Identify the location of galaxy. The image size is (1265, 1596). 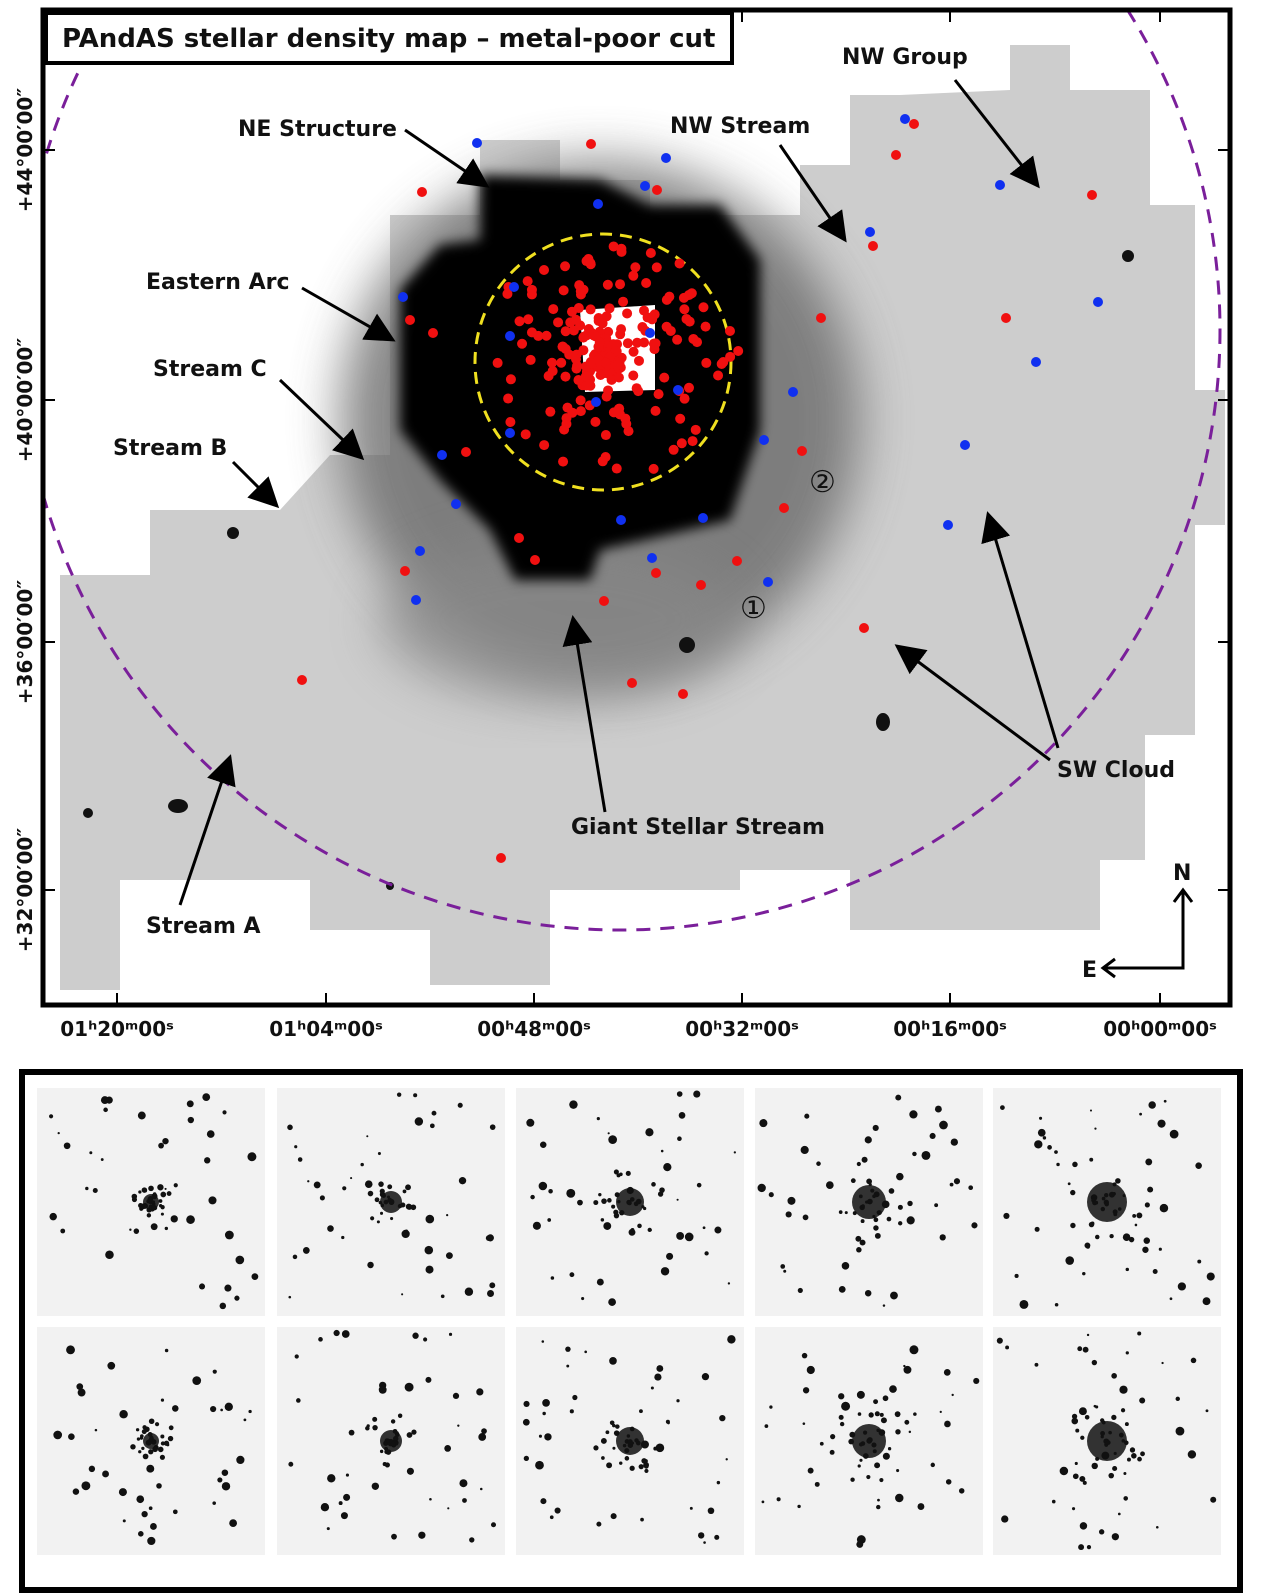
(687, 645).